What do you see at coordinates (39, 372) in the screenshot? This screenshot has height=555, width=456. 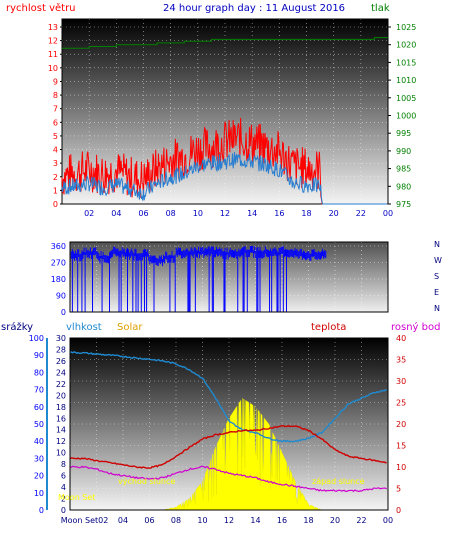 I see `rain-tick-label: 80` at bounding box center [39, 372].